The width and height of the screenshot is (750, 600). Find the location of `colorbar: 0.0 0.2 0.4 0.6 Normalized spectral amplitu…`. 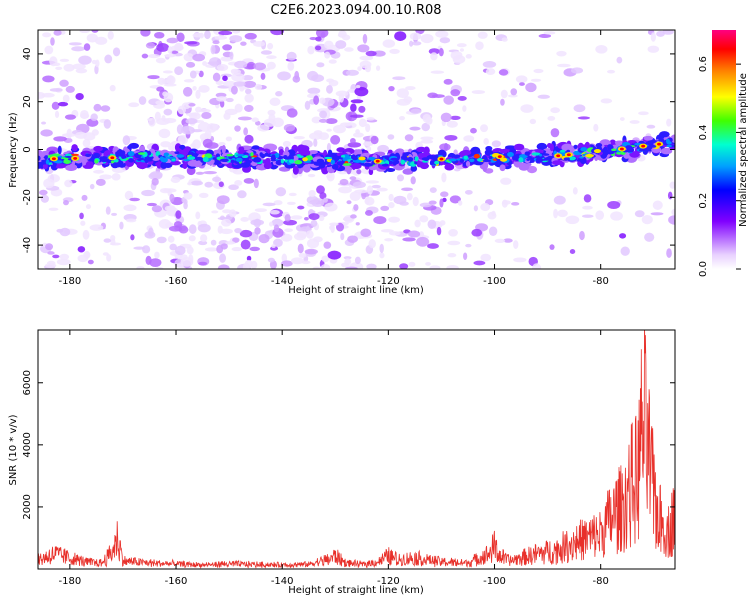

colorbar: 0.0 0.2 0.4 0.6 Normalized spectral amplitu… is located at coordinates (723, 153).